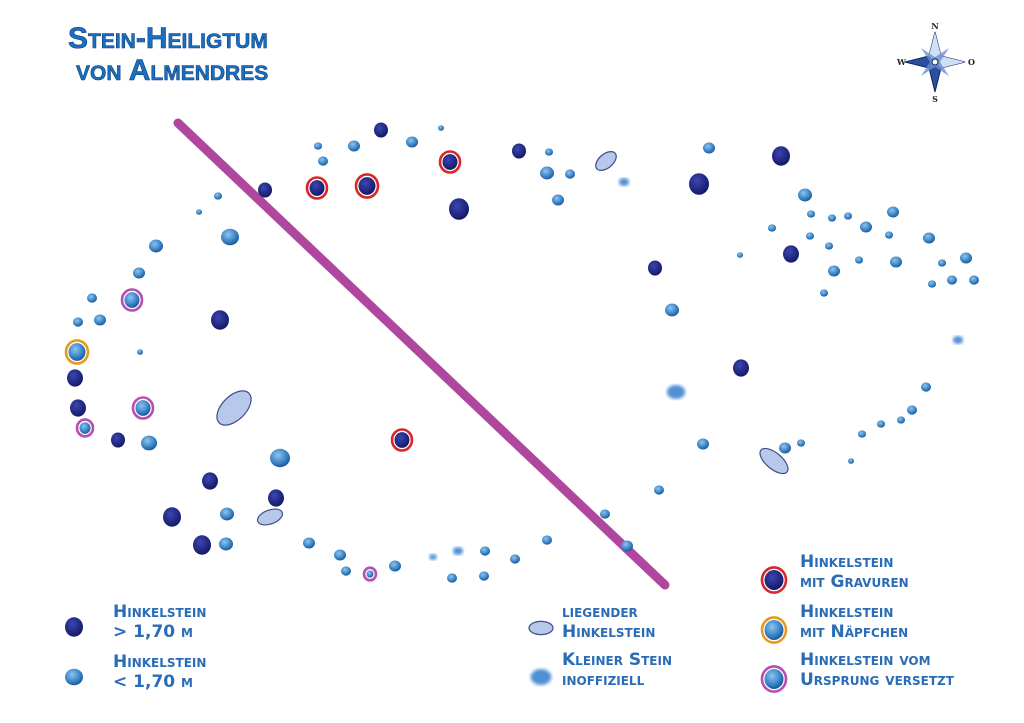 The height and width of the screenshot is (723, 1024). What do you see at coordinates (865, 660) in the screenshot?
I see `legend-label: Hinkelstein vom` at bounding box center [865, 660].